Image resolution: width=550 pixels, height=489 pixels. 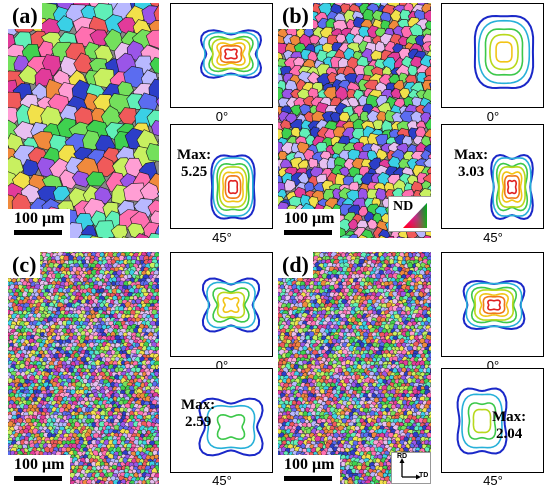 I want to click on max-value-c: Max: 2.59, so click(x=198, y=413).